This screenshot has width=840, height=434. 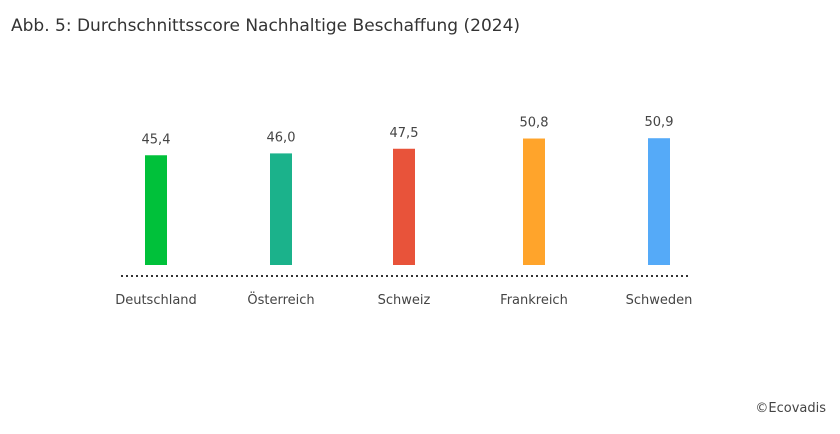 What do you see at coordinates (156, 300) in the screenshot?
I see `x-tick-label: Deutschland` at bounding box center [156, 300].